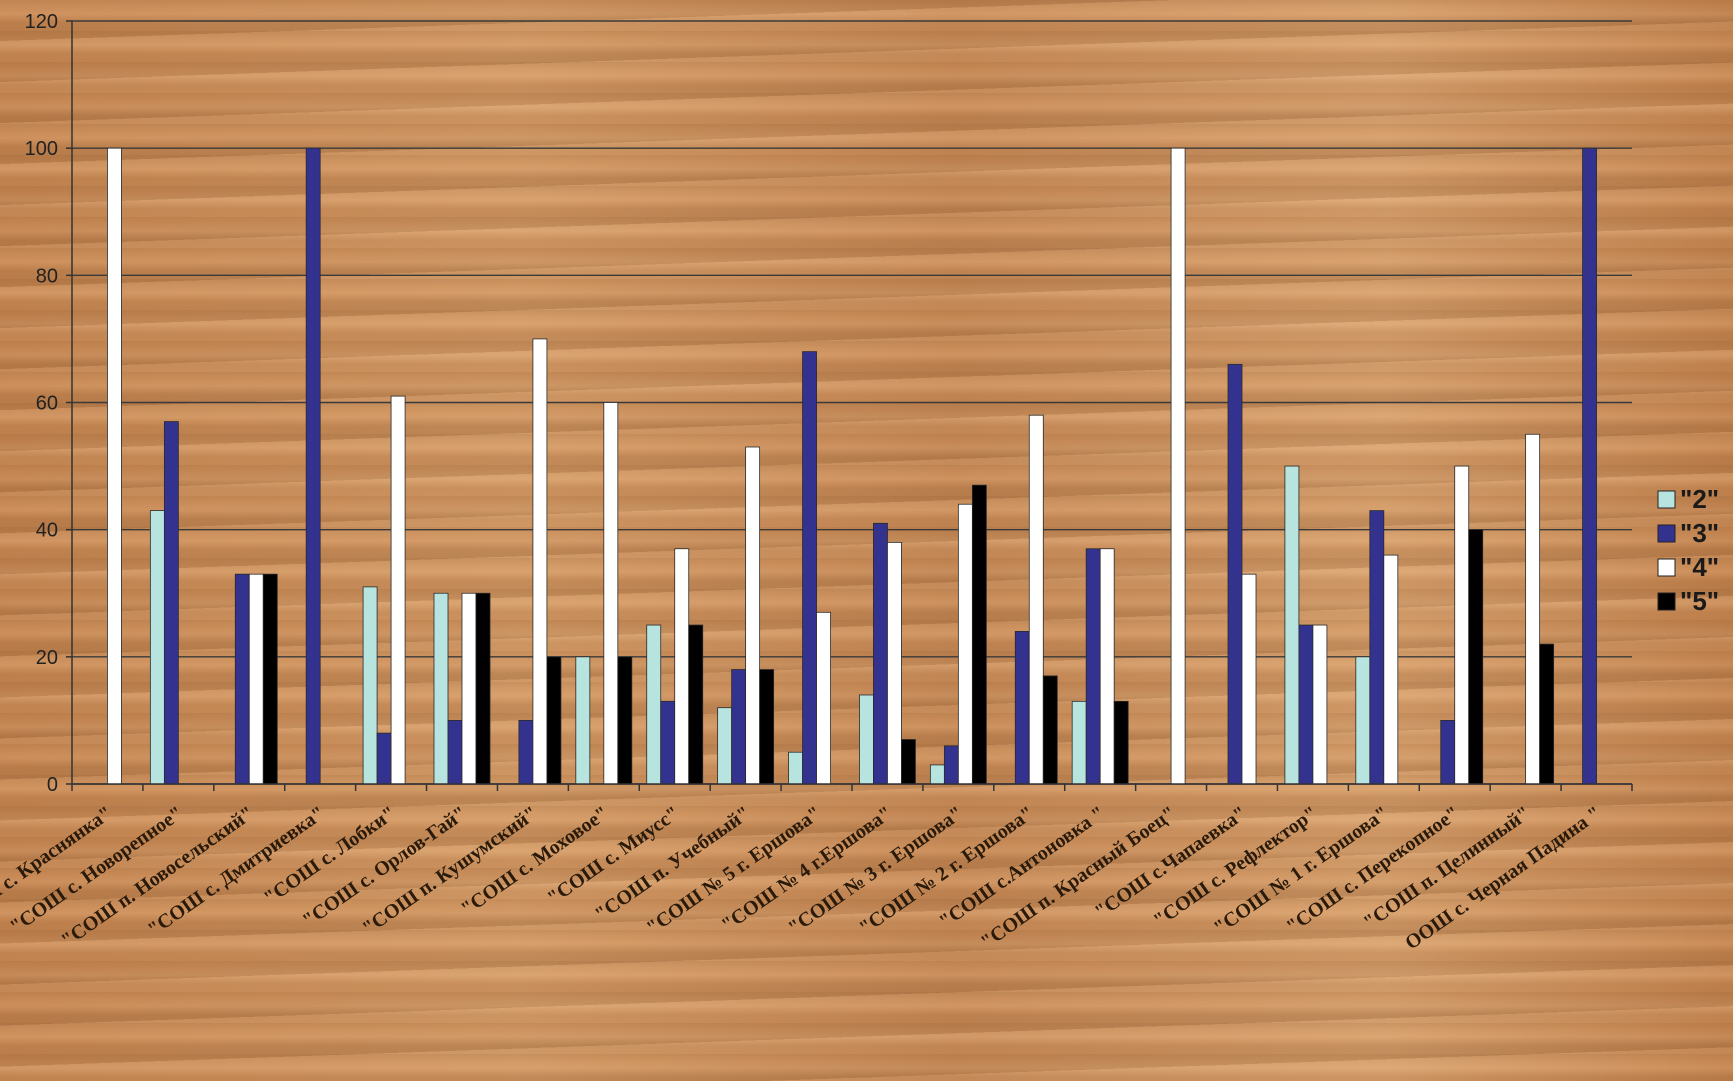  What do you see at coordinates (1699, 533) in the screenshot?
I see `legend-label: "3"` at bounding box center [1699, 533].